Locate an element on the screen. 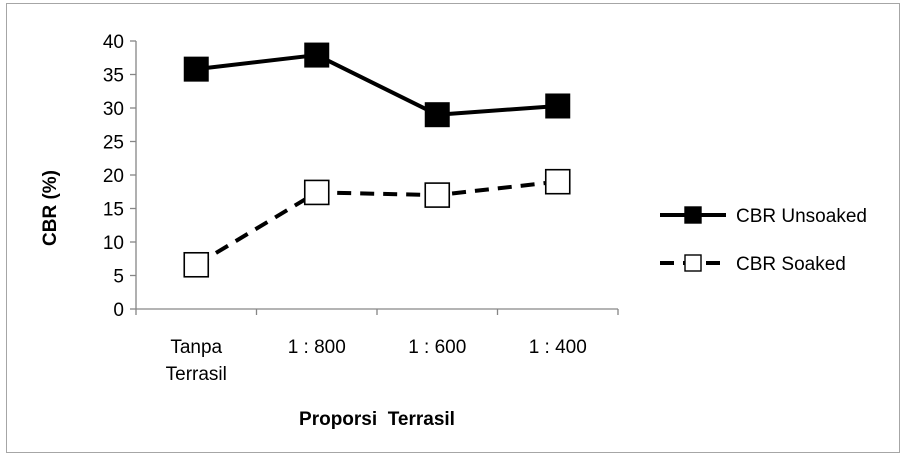 This screenshot has width=907, height=458. y-tick-label: 20 is located at coordinates (113, 176).